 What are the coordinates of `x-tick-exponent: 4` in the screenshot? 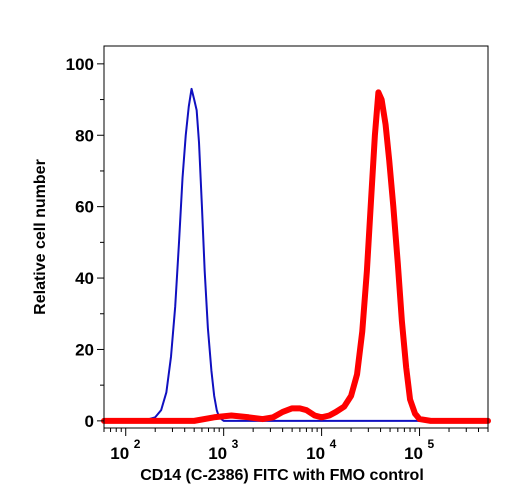 It's located at (333, 444).